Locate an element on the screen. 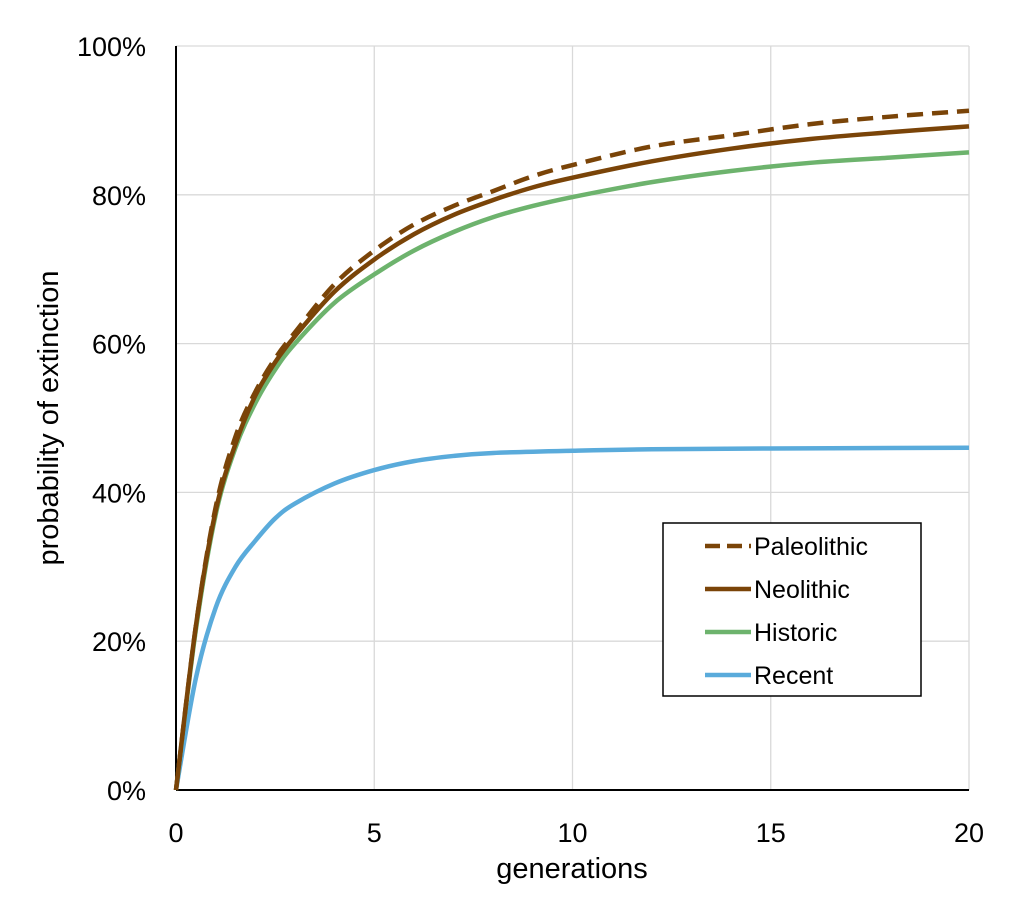  y-tick-label: 40% is located at coordinates (119, 493).